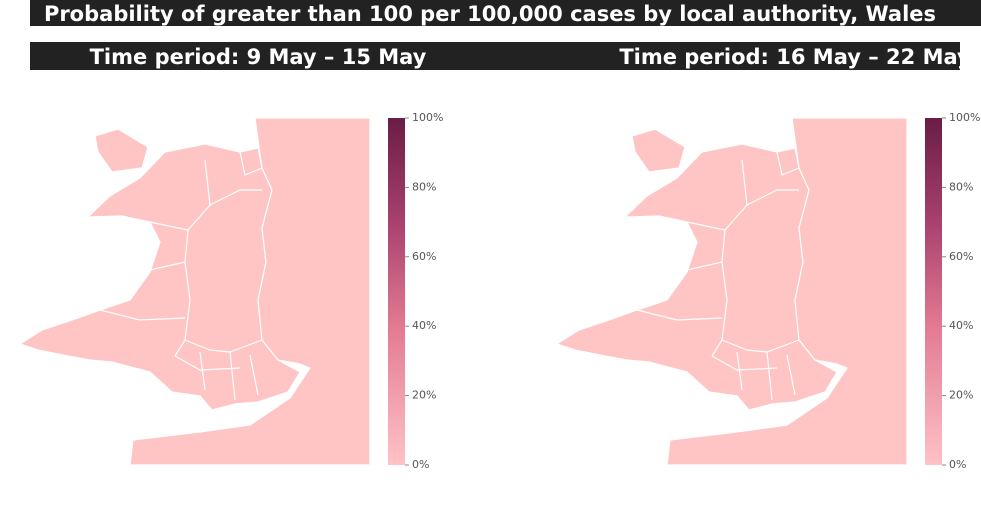 The image size is (981, 508). I want to click on heading-bar, so click(495, 56).